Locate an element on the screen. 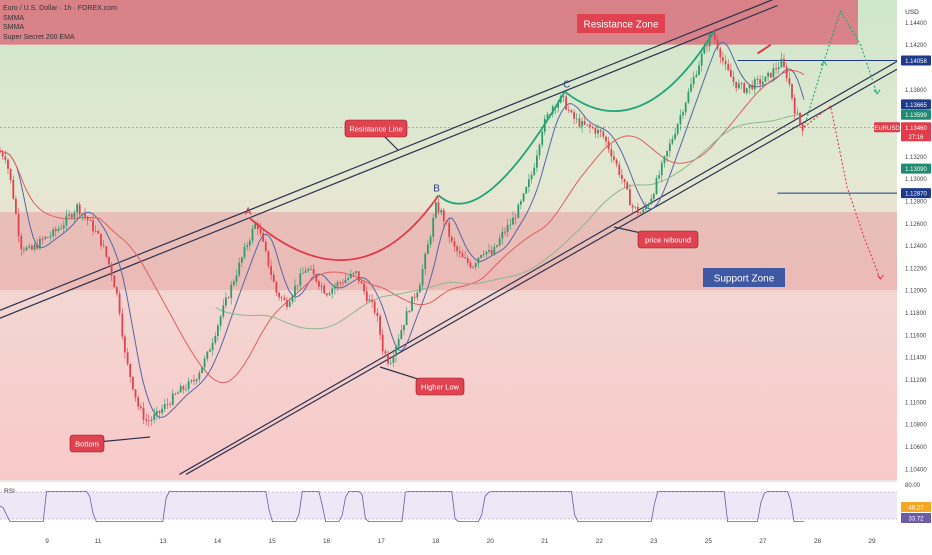 The image size is (932, 555). price-marker: 1.13460 is located at coordinates (916, 127).